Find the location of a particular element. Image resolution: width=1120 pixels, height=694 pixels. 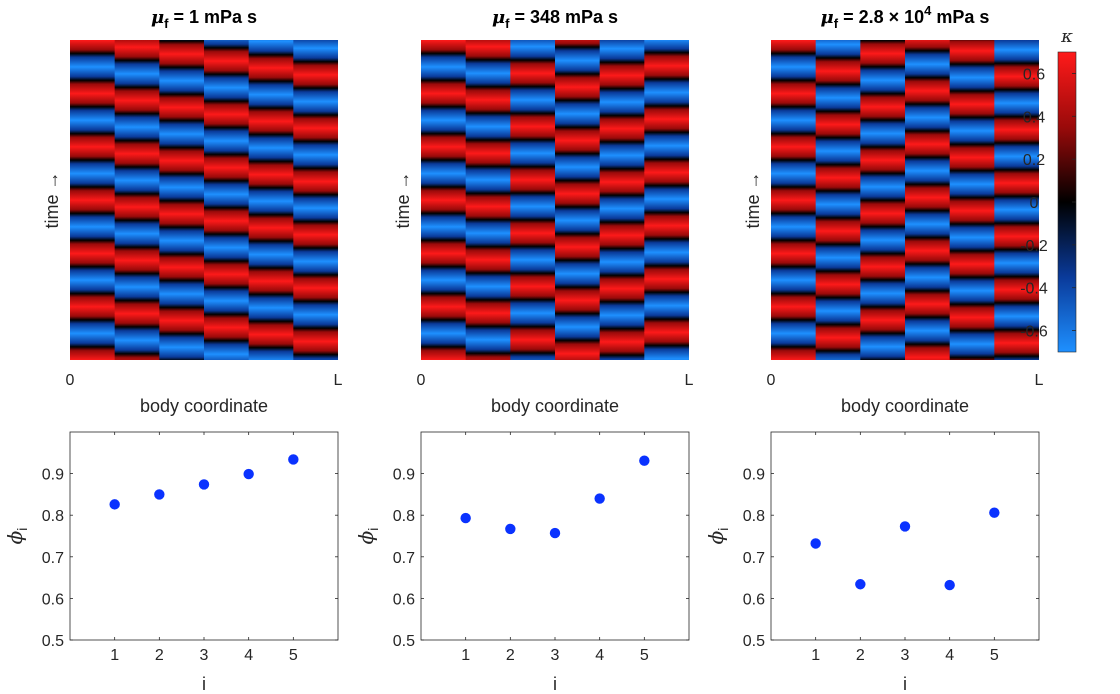

heatmap-title: μf = 2.8 × 104 mPa s is located at coordinates (905, 17).